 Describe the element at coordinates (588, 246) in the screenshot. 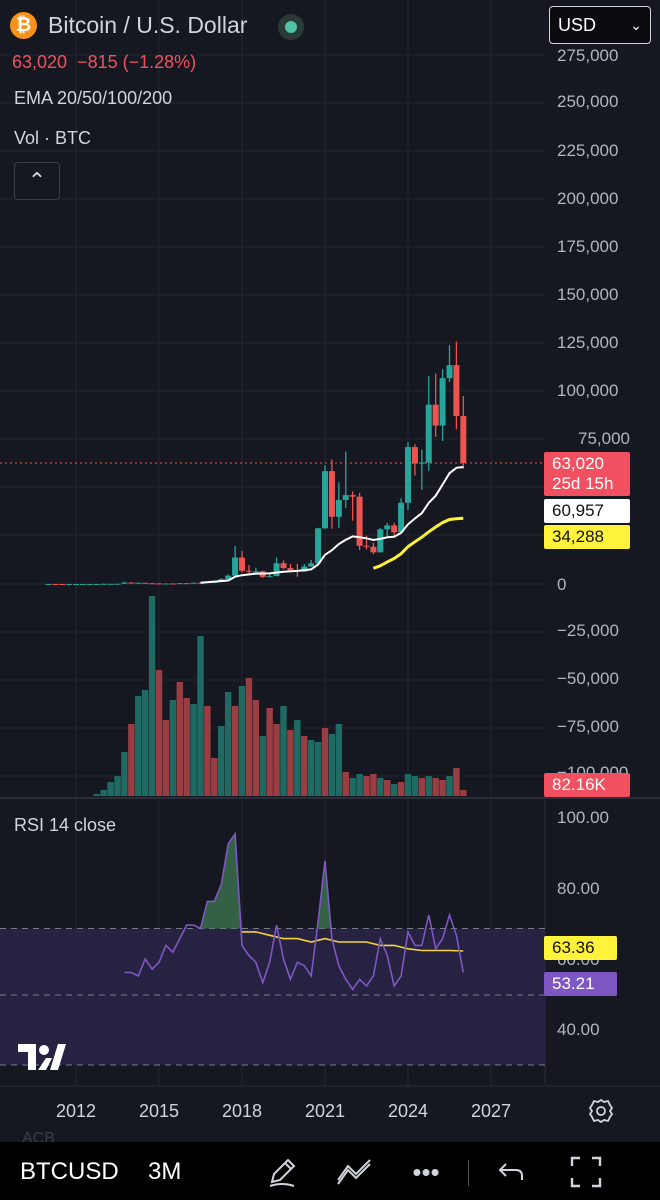

I see `price-axis-label: 175,000` at that location.